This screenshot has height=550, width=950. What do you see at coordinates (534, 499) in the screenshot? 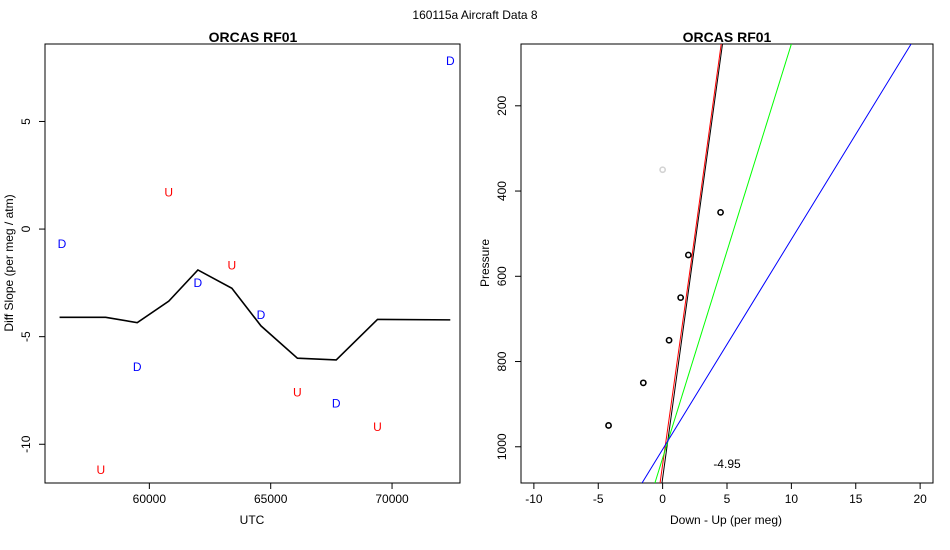
I see `right-x-tick-label: -10` at bounding box center [534, 499].